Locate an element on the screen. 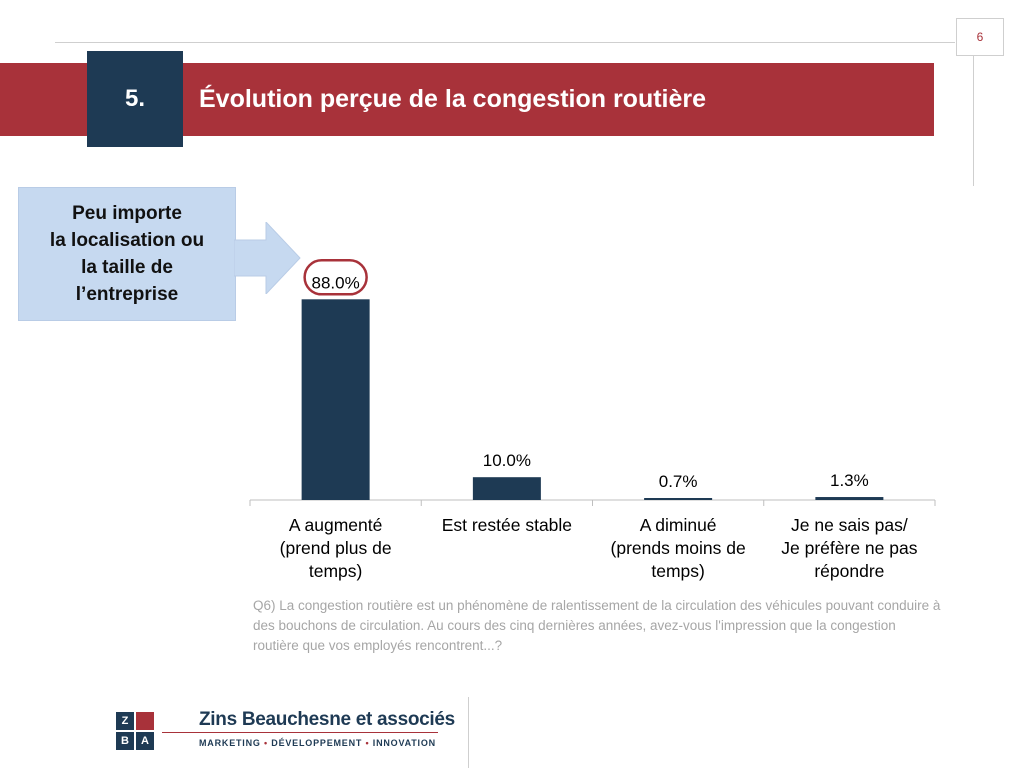 This screenshot has height=768, width=1024. footer-rule is located at coordinates (468, 732).